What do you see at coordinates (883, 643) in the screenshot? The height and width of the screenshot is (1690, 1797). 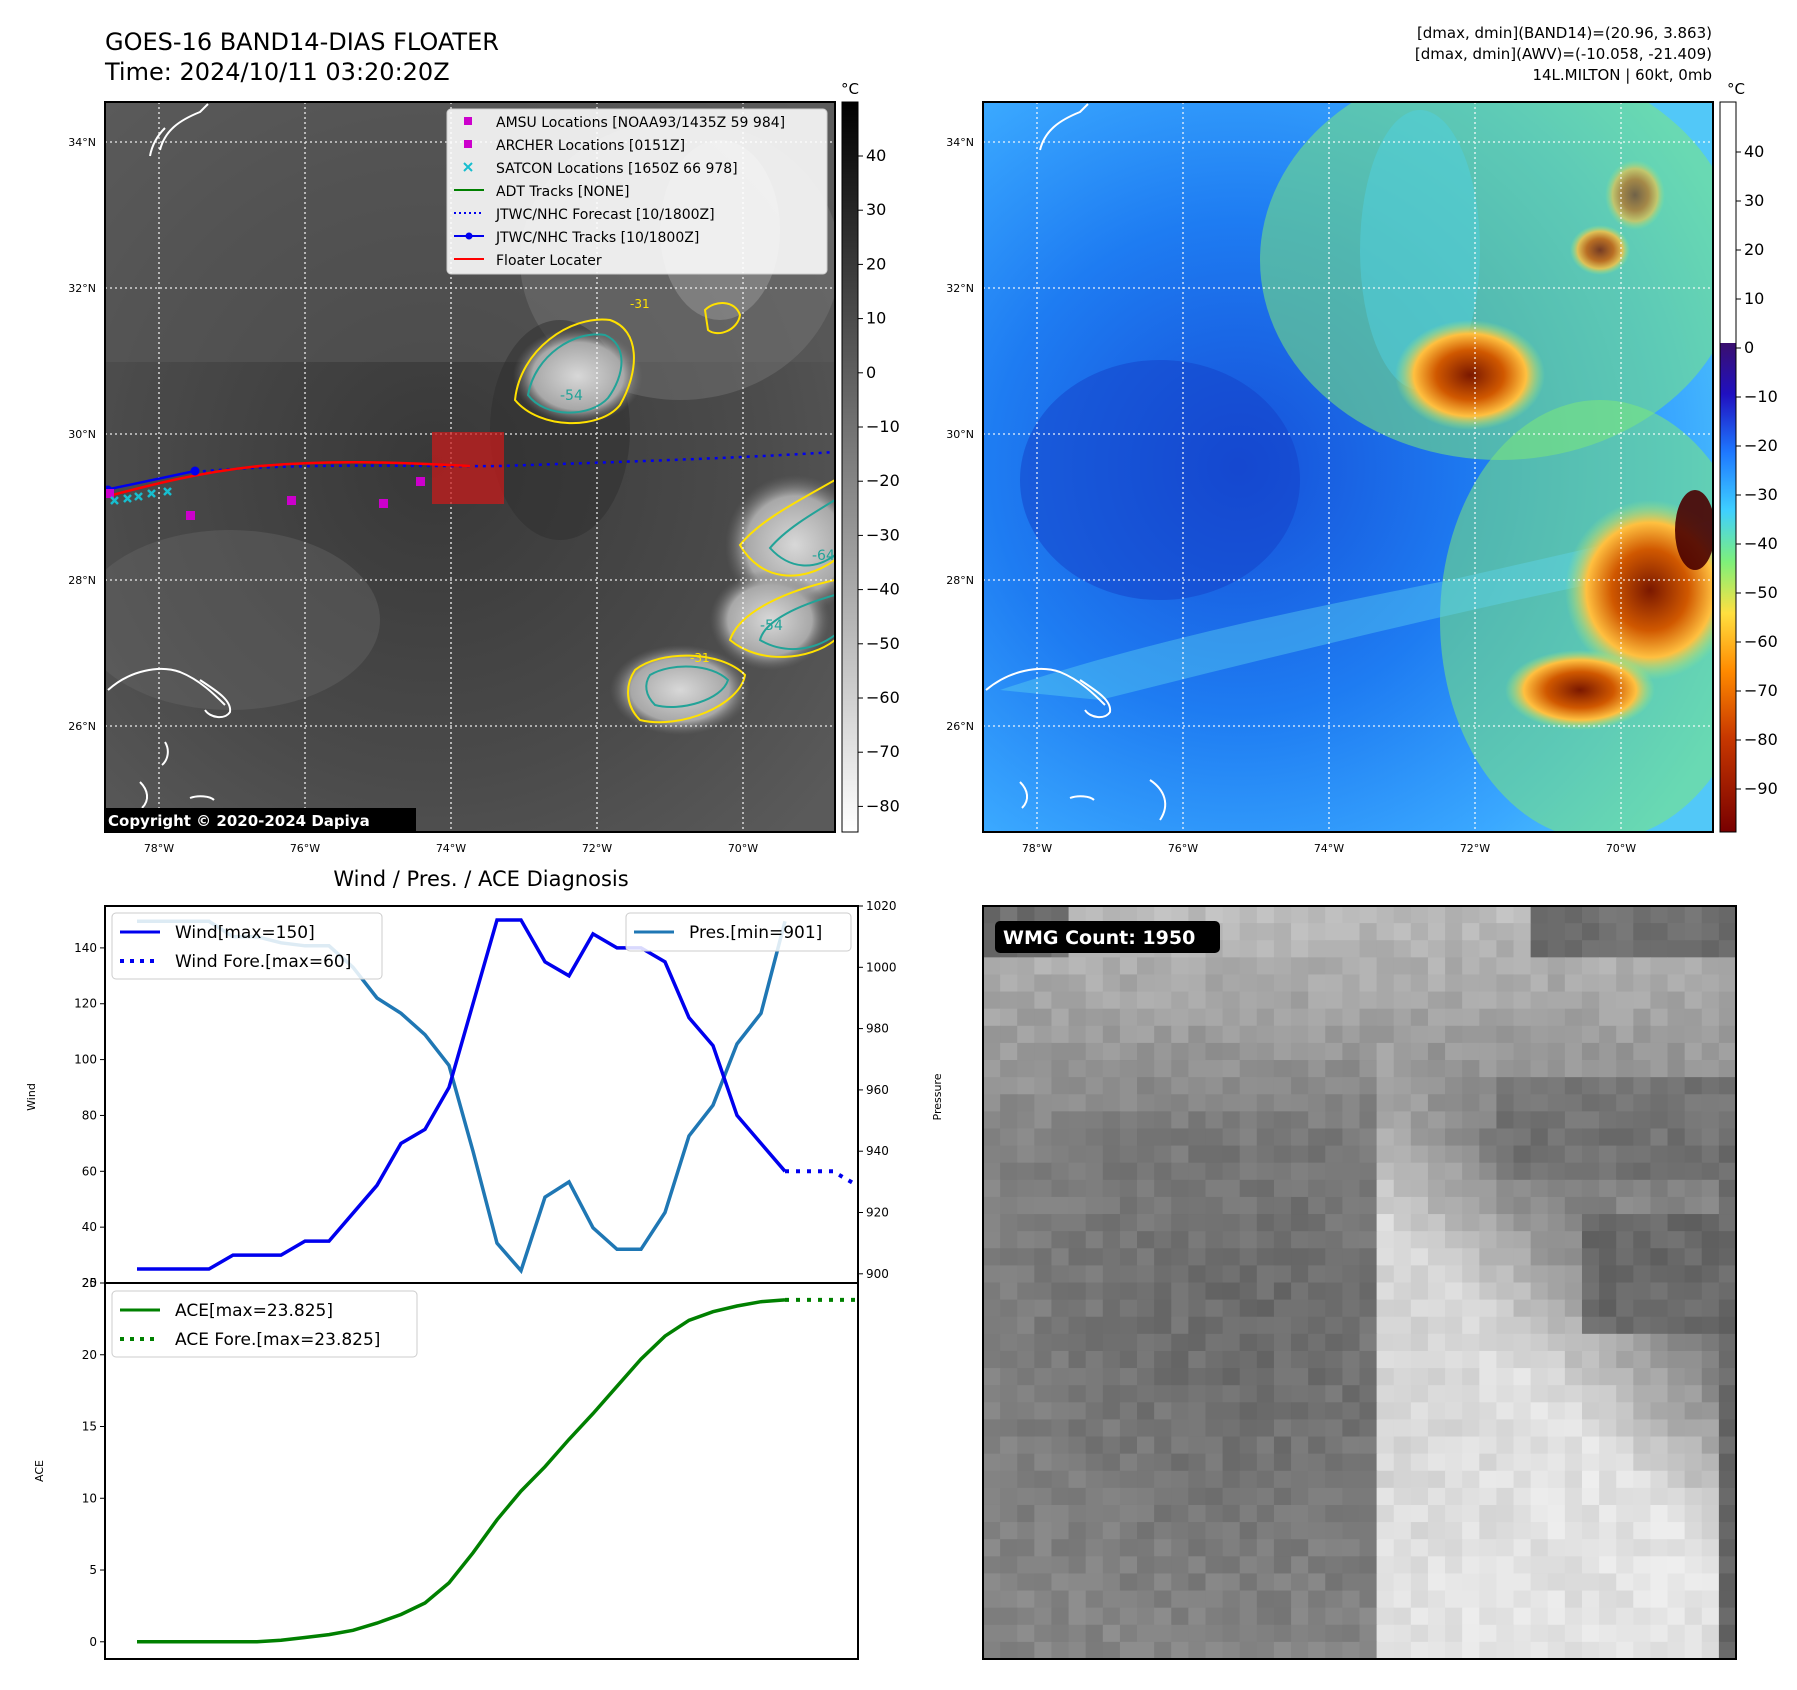 I see `colorbar-tick-label: −50` at bounding box center [883, 643].